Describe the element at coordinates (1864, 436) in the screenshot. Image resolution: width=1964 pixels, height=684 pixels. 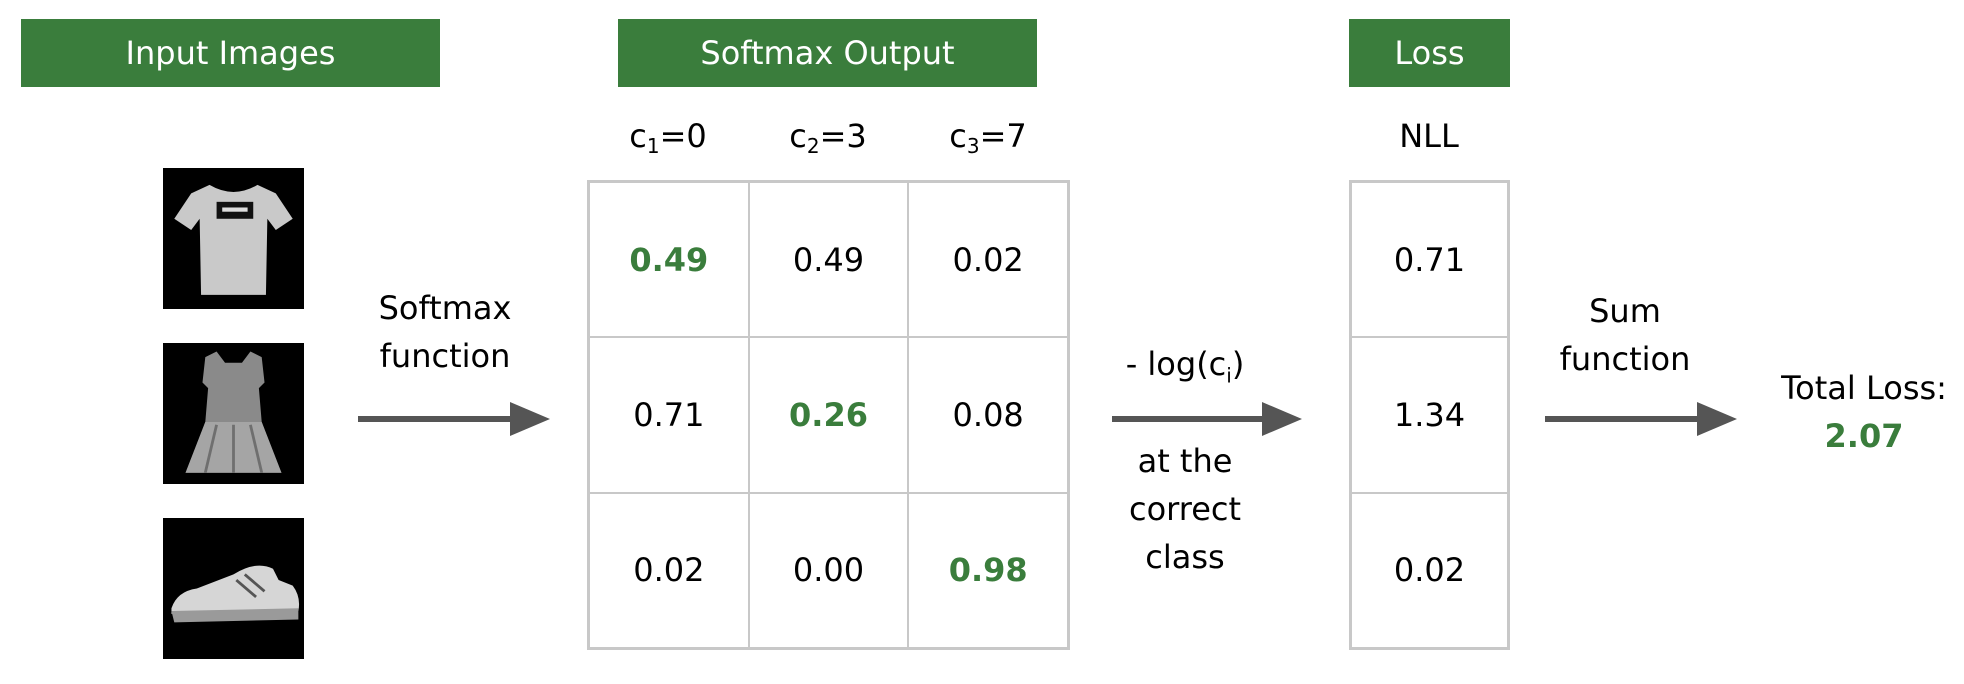
I see `total-loss-value: 2.07` at that location.